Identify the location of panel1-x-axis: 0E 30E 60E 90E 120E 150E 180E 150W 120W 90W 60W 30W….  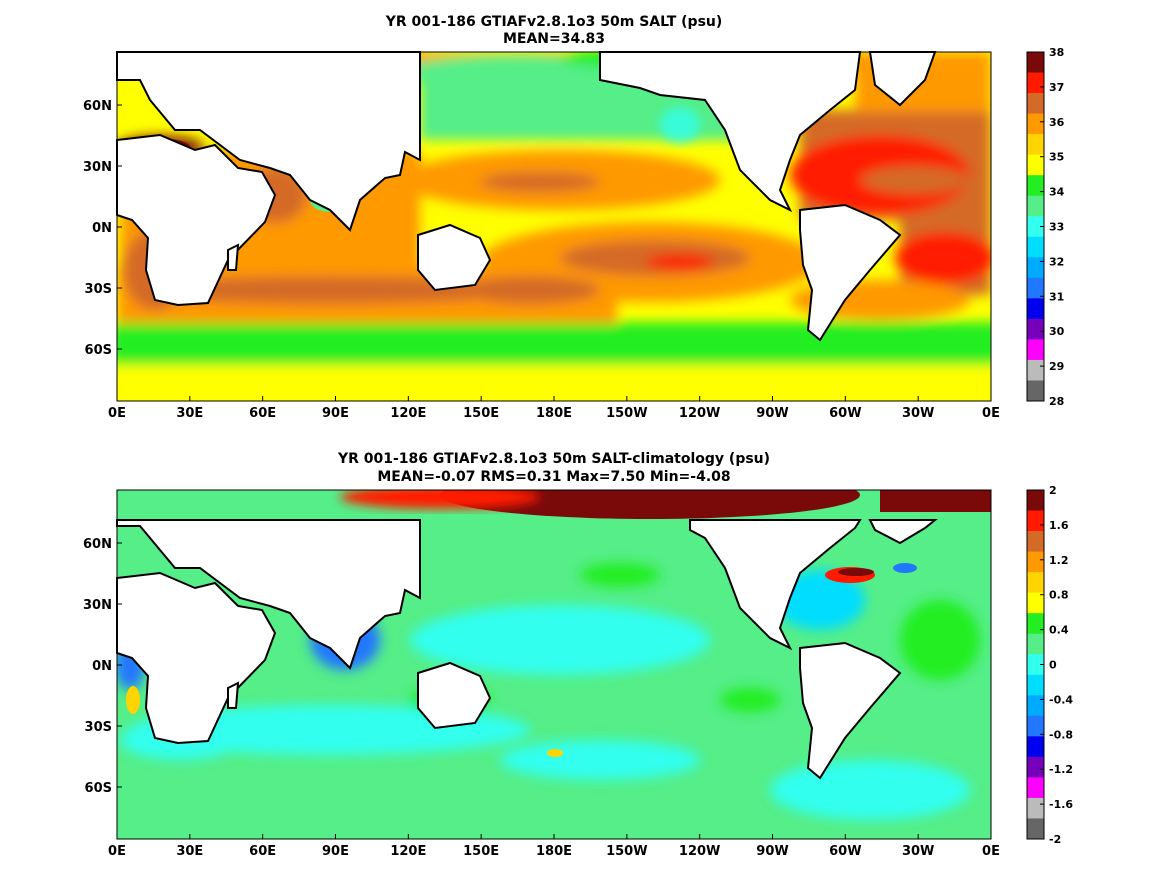
(554, 408).